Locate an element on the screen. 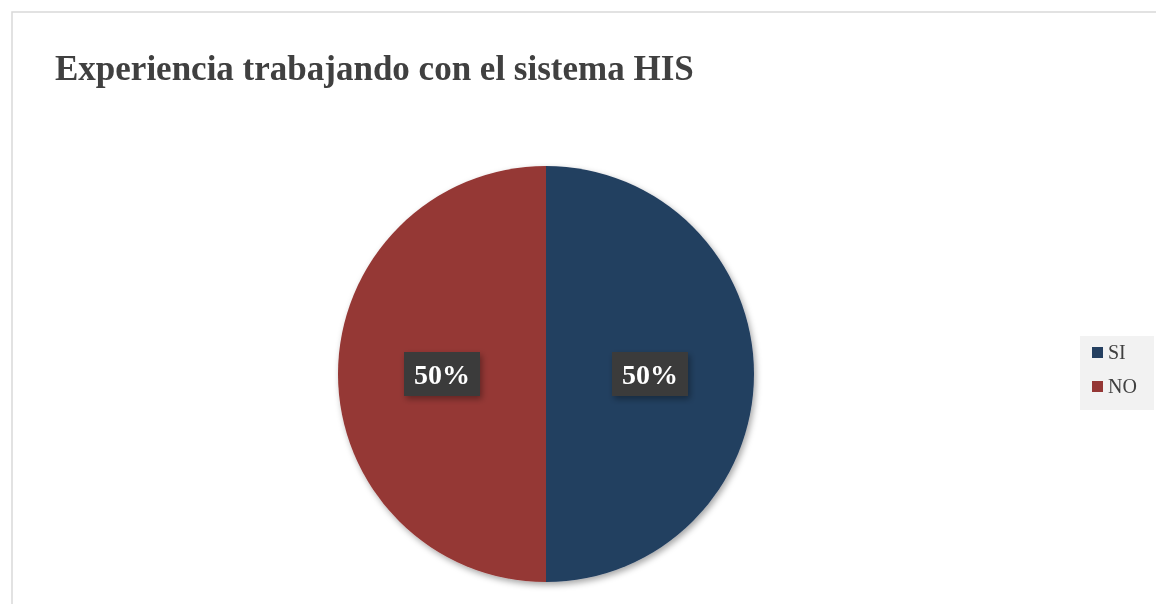 The image size is (1156, 604). chart-title: Experiencia trabajando con el sistema HIS is located at coordinates (374, 68).